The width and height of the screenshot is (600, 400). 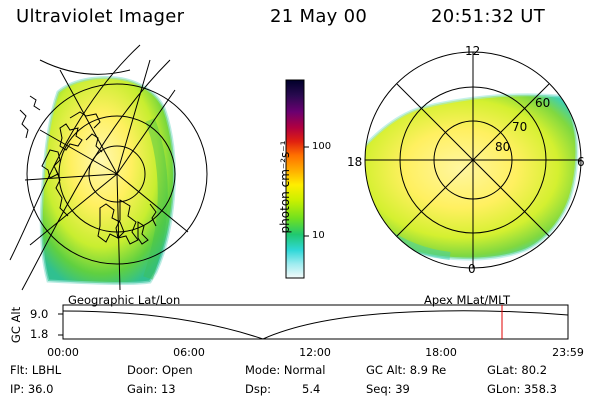 I want to click on gc-alt-readout: GC Alt: 8.9 Re, so click(x=406, y=370).